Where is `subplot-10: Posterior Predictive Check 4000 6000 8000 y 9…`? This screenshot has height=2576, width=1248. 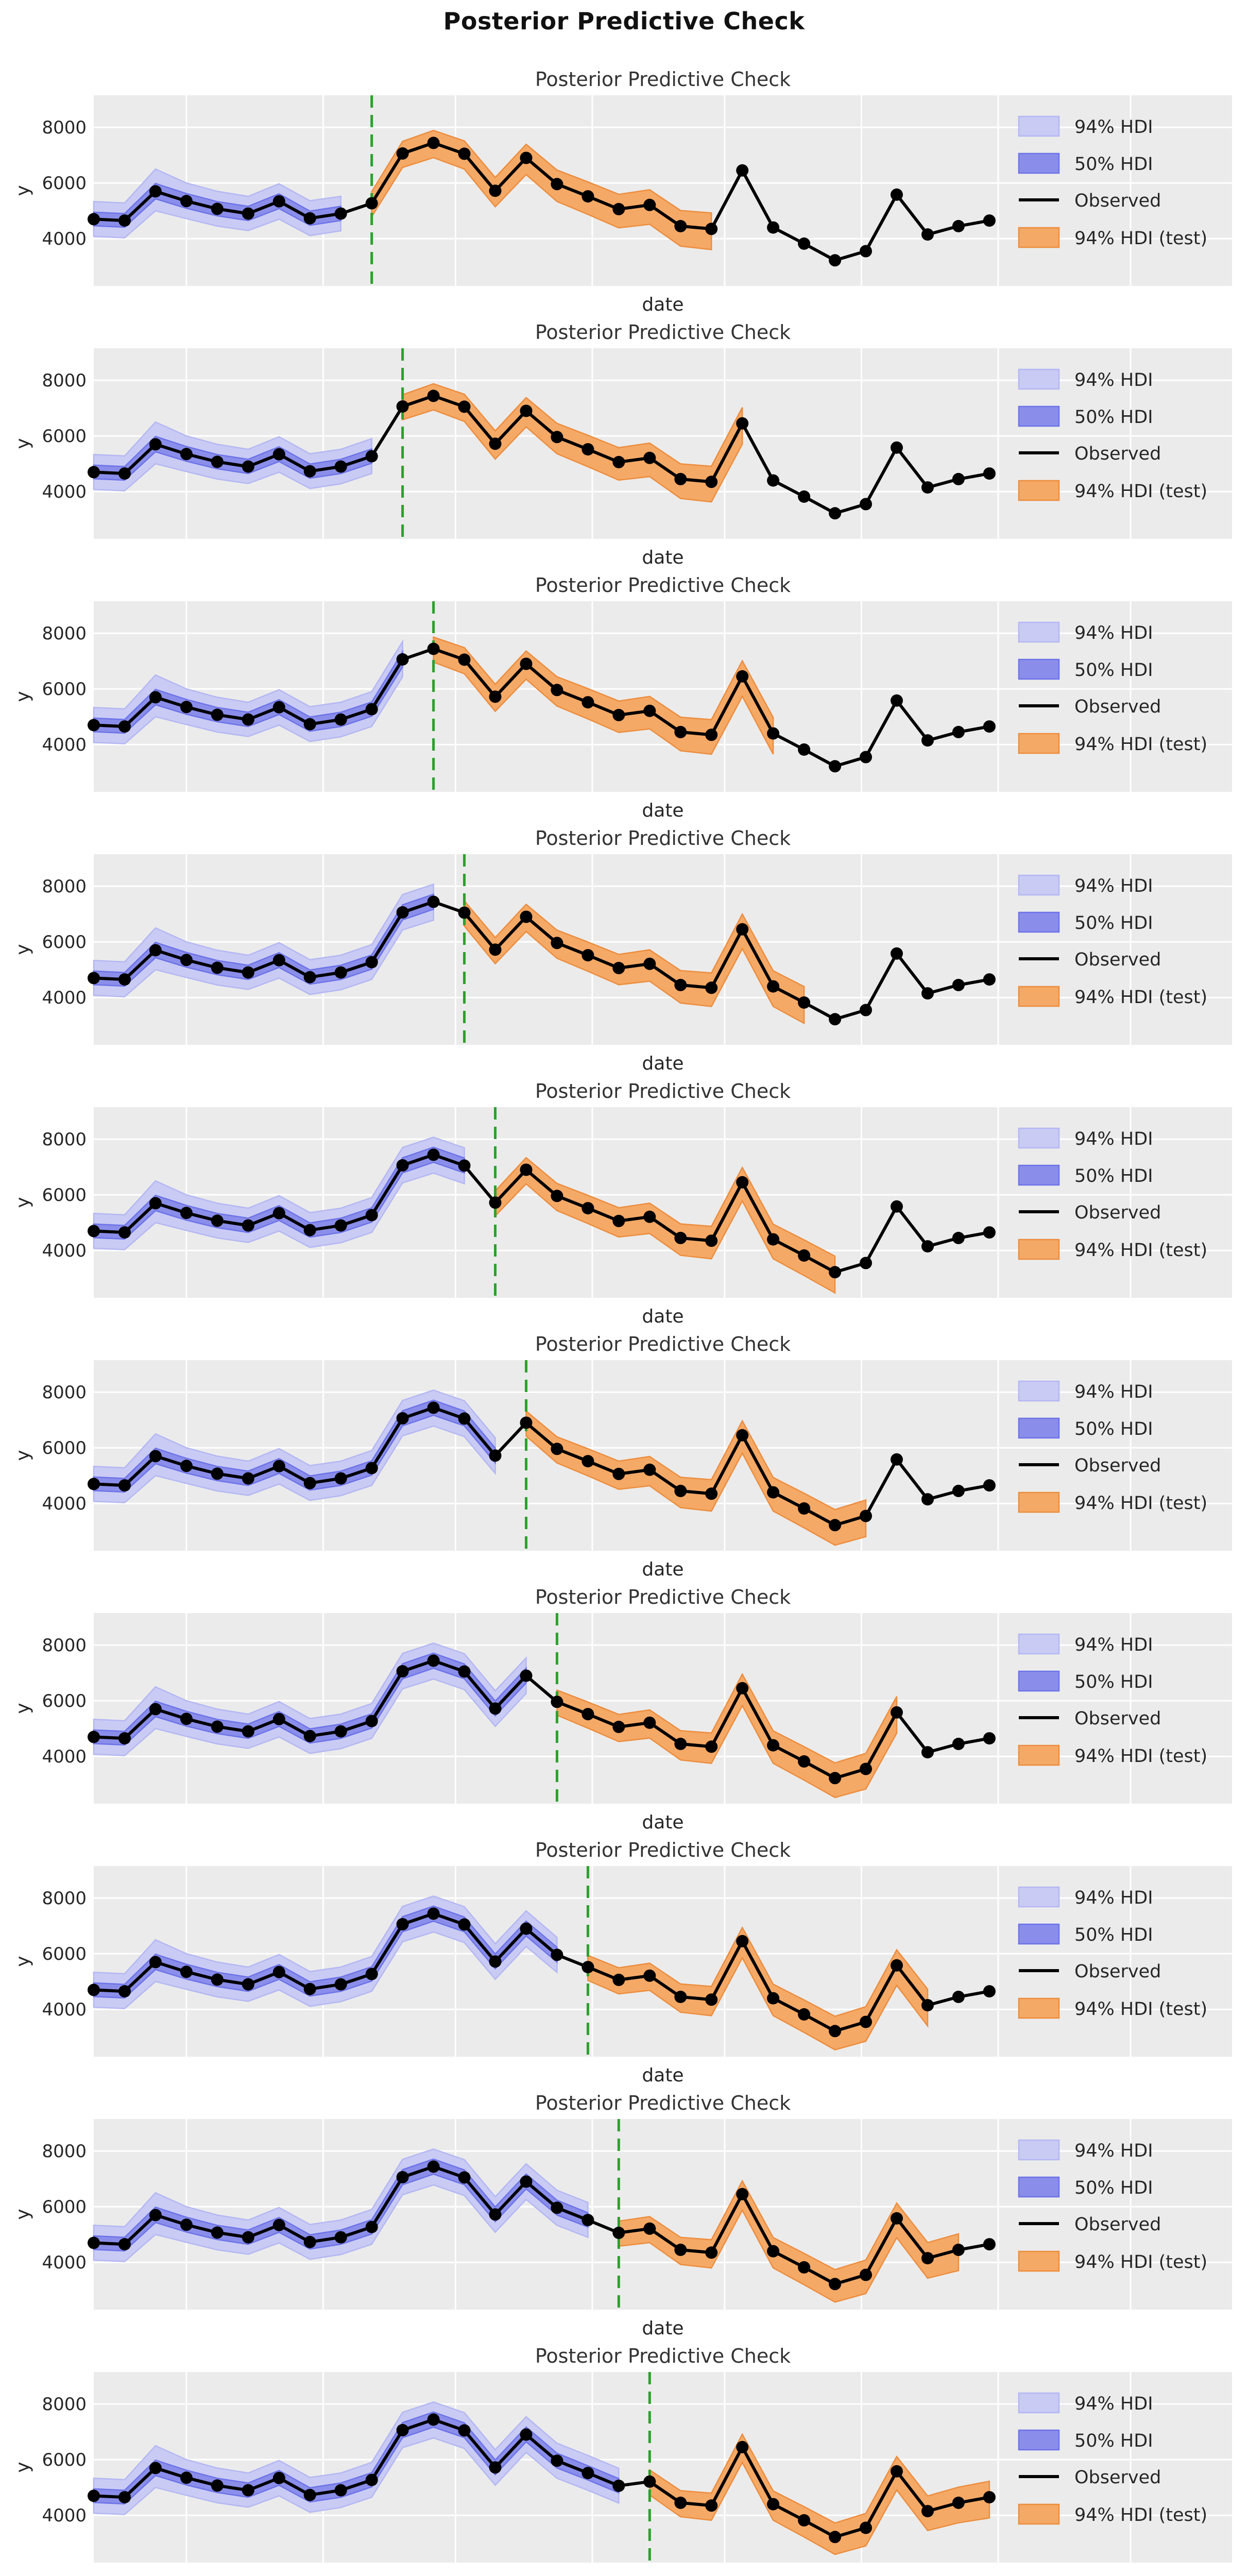 subplot-10: Posterior Predictive Check 4000 6000 8000 y 9… is located at coordinates (622, 2460).